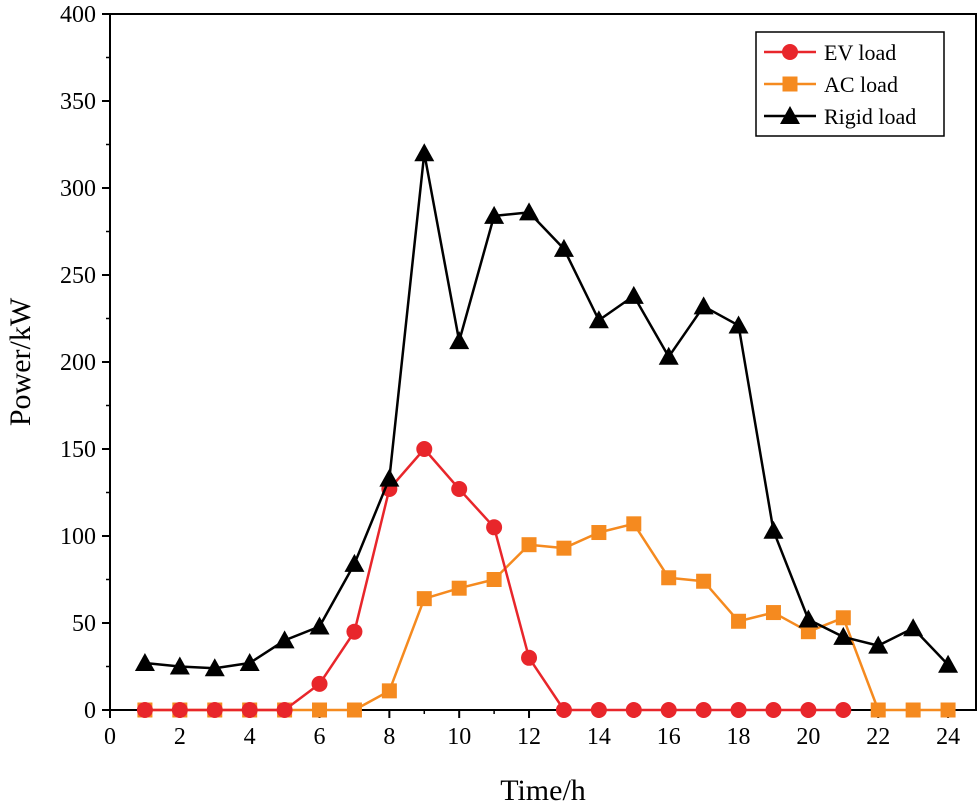 Image resolution: width=980 pixels, height=808 pixels. I want to click on x-tick-label: 2, so click(180, 737).